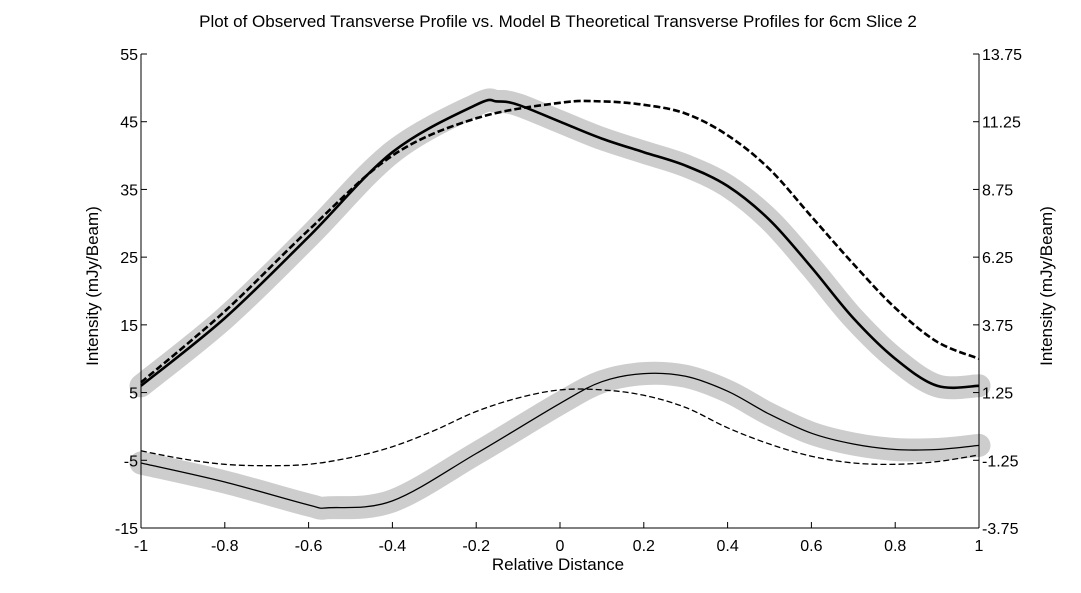  Describe the element at coordinates (225, 546) in the screenshot. I see `x-tick-label: -0.8` at that location.